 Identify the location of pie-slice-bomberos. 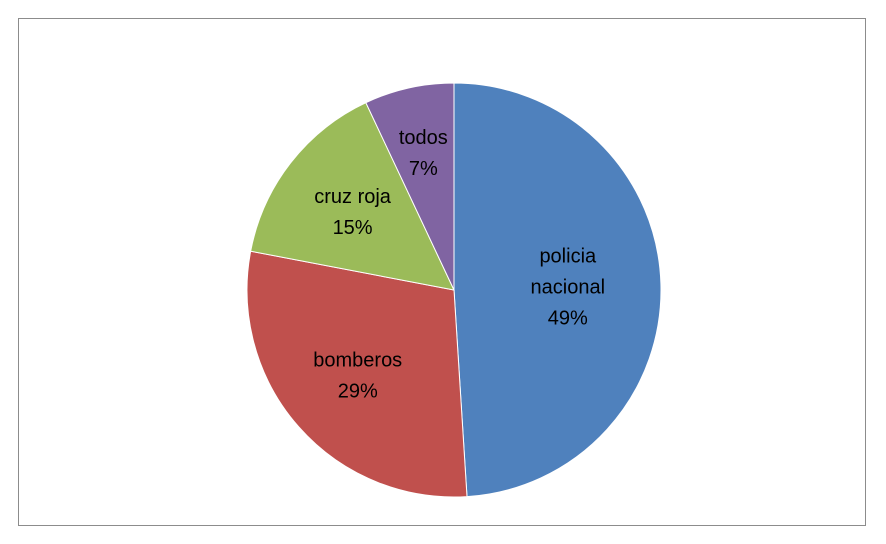
(357, 374).